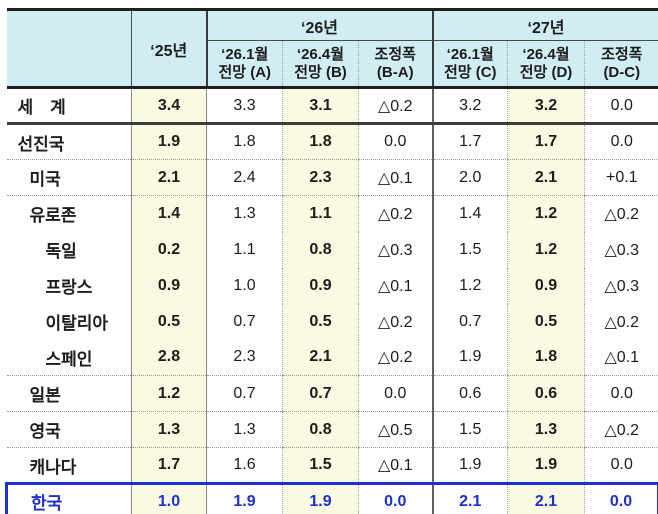 The height and width of the screenshot is (514, 658). I want to click on cell-26-jan-forecast: 2.3, so click(244, 357).